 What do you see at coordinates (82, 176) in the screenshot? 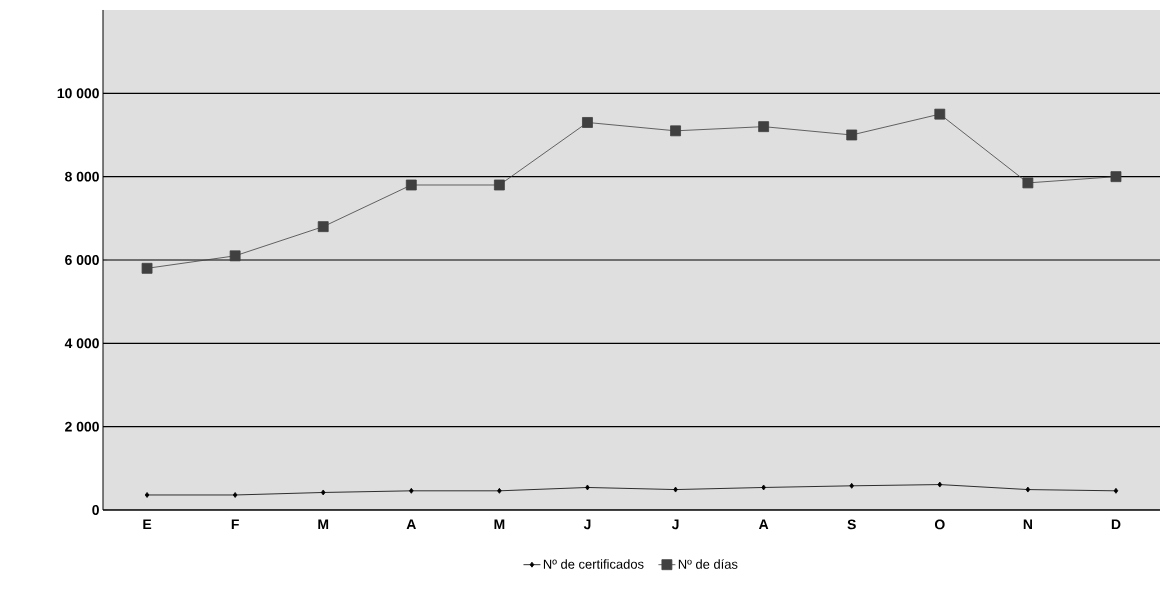
I see `y-tick-label: 8 000` at bounding box center [82, 176].